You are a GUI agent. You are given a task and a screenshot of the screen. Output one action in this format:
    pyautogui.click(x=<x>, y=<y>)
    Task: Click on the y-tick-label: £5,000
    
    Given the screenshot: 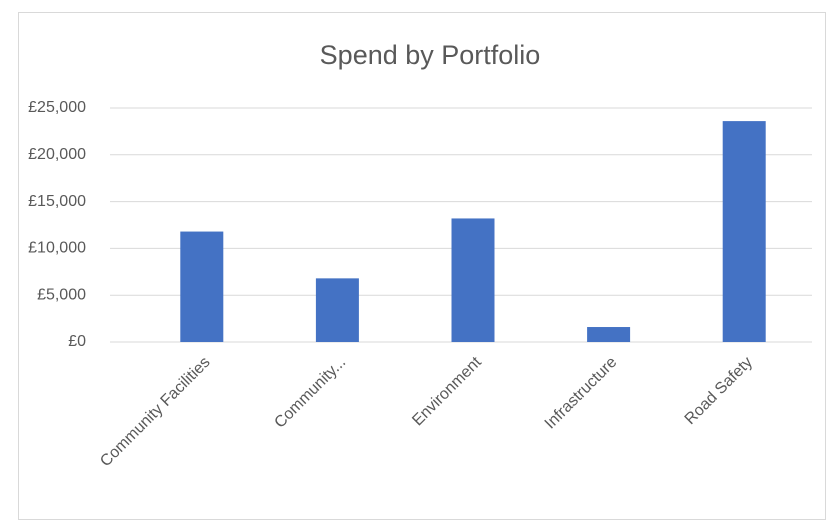 What is the action you would take?
    pyautogui.click(x=61, y=294)
    